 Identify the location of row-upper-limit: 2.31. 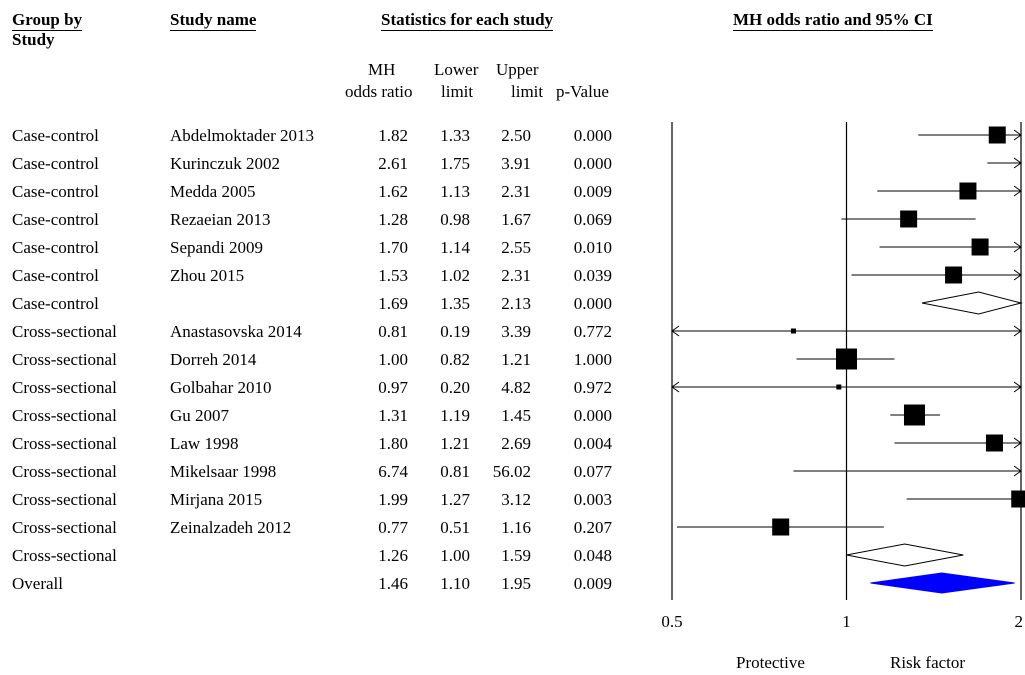
(516, 191).